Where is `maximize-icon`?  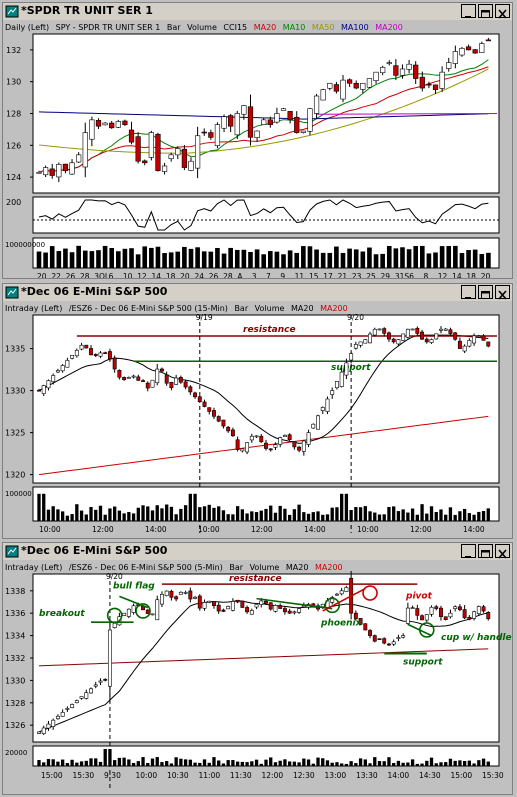 maximize-icon is located at coordinates (485, 295).